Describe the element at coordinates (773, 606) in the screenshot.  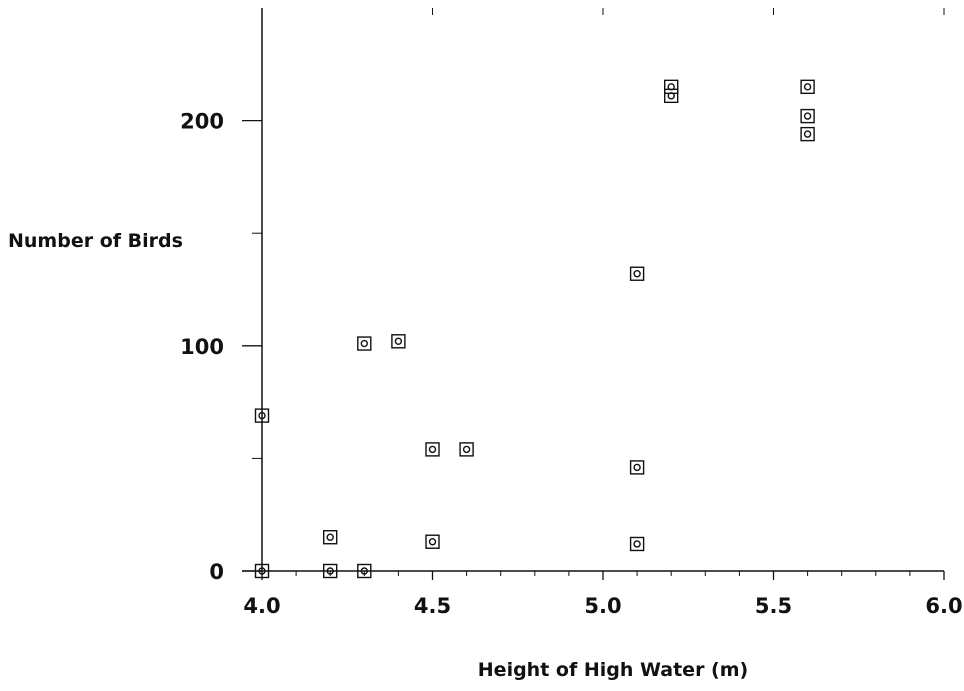
I see `x-tick-label: 5.5` at that location.